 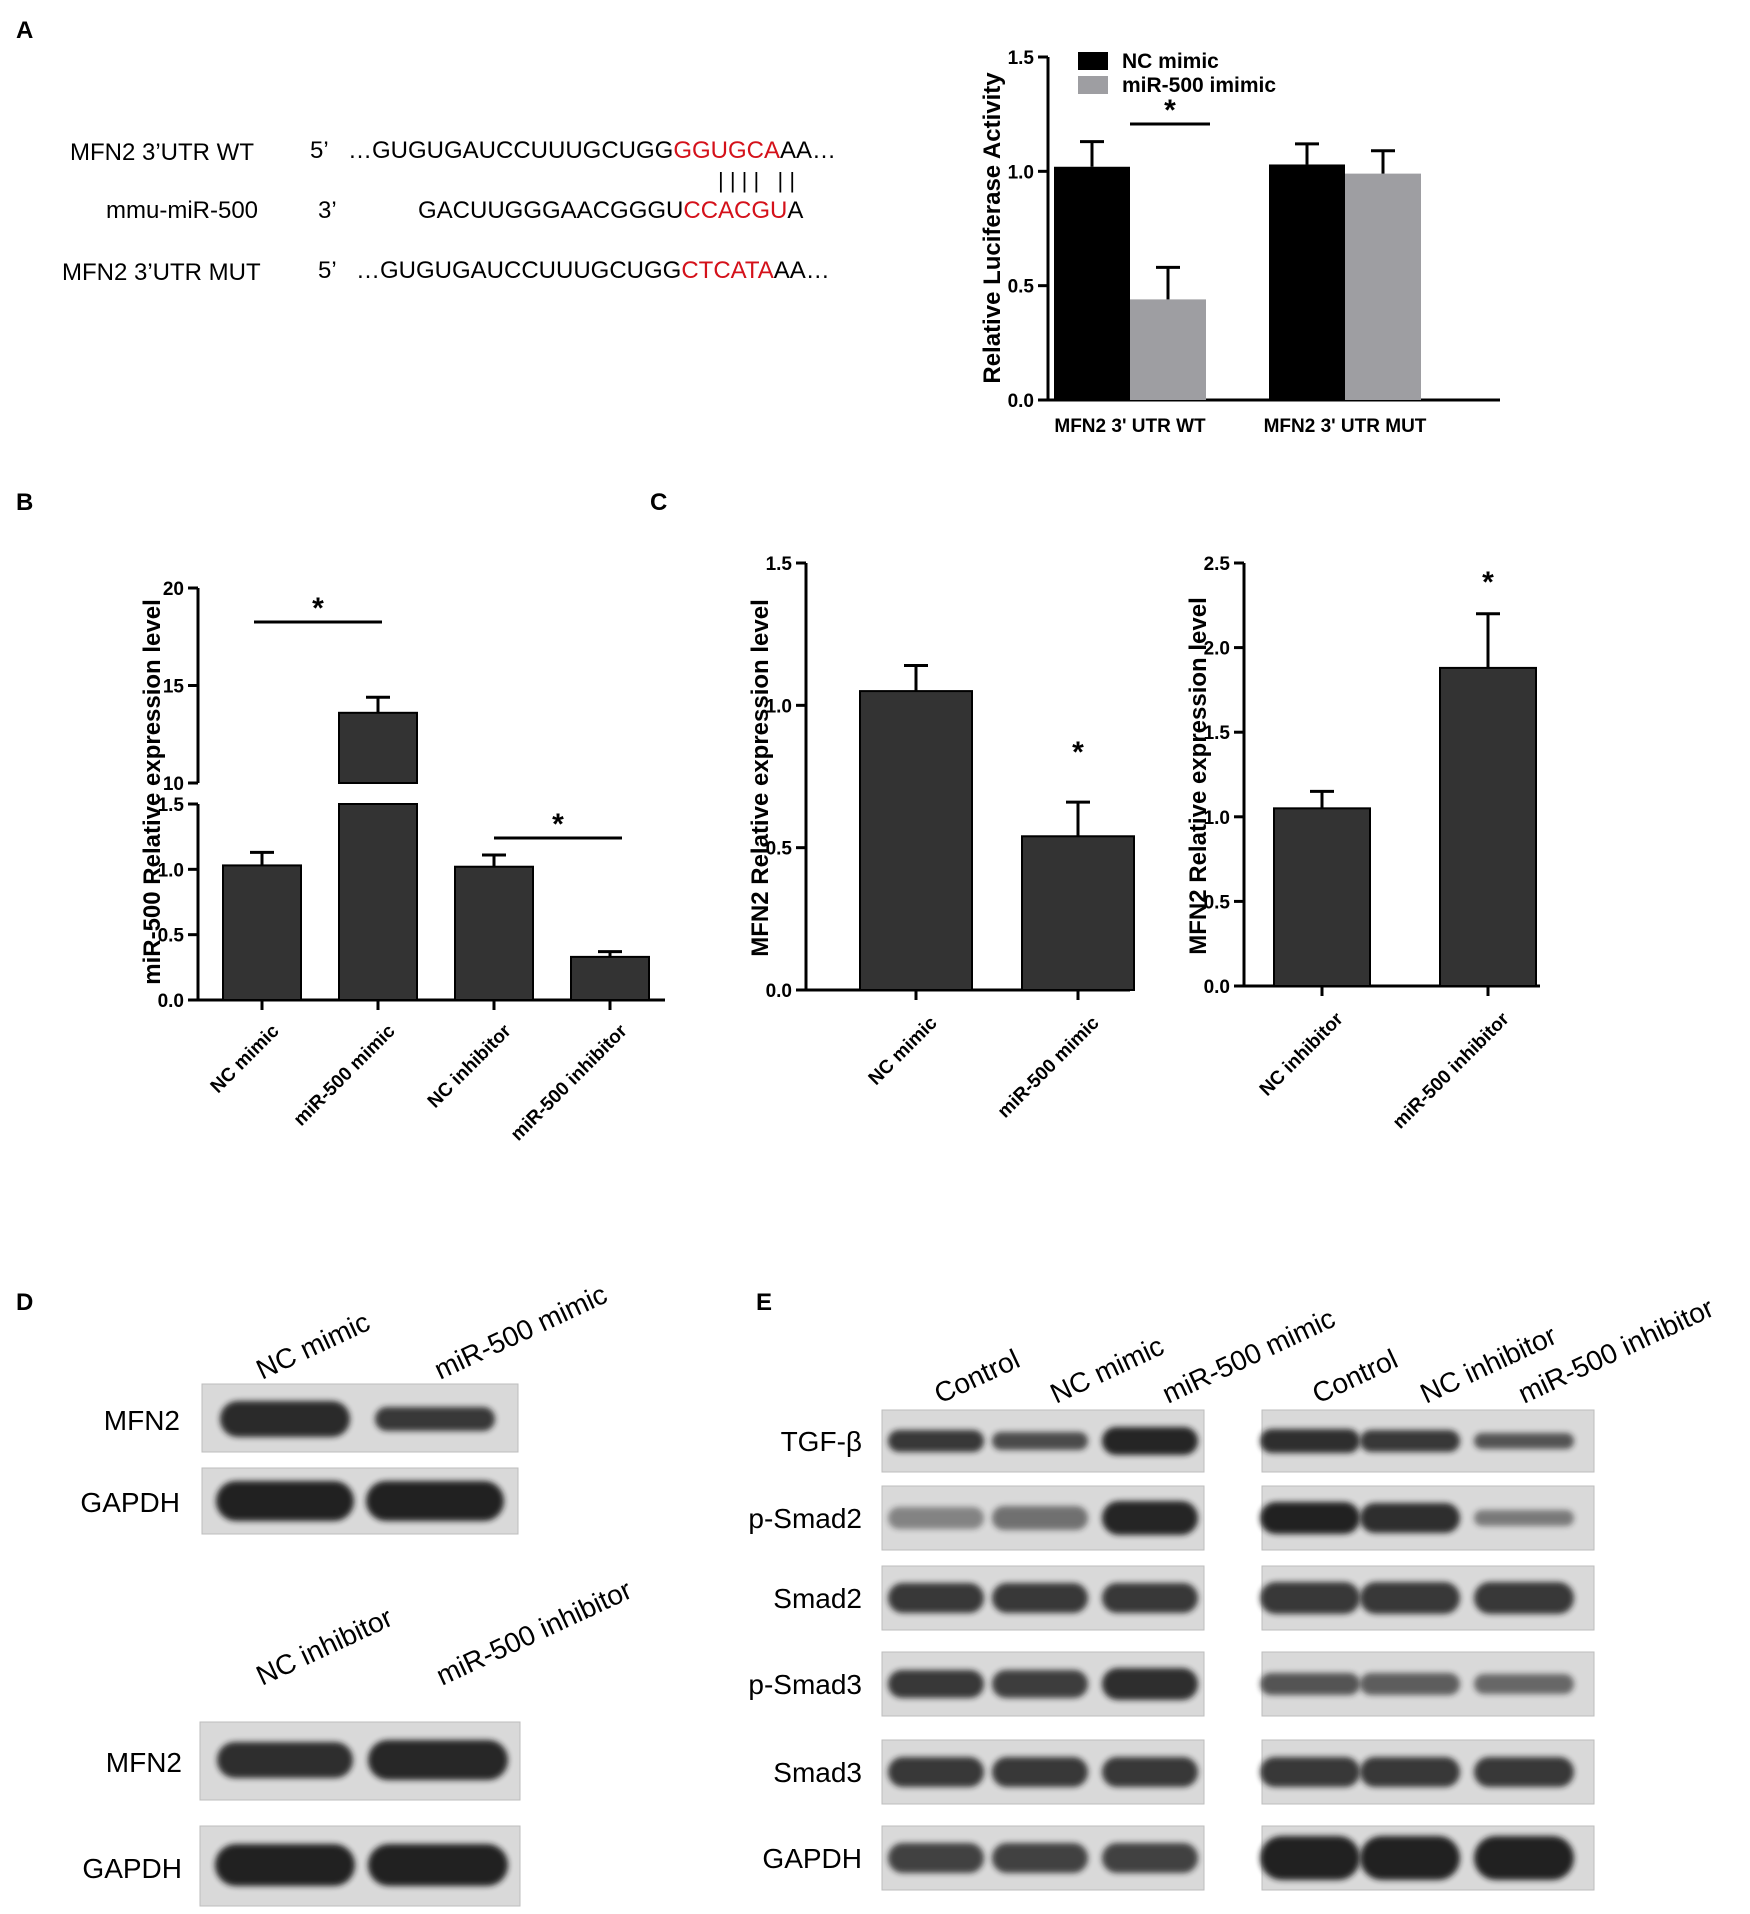 I want to click on blot-e-right-lane-label: Control, so click(x=1354, y=1376).